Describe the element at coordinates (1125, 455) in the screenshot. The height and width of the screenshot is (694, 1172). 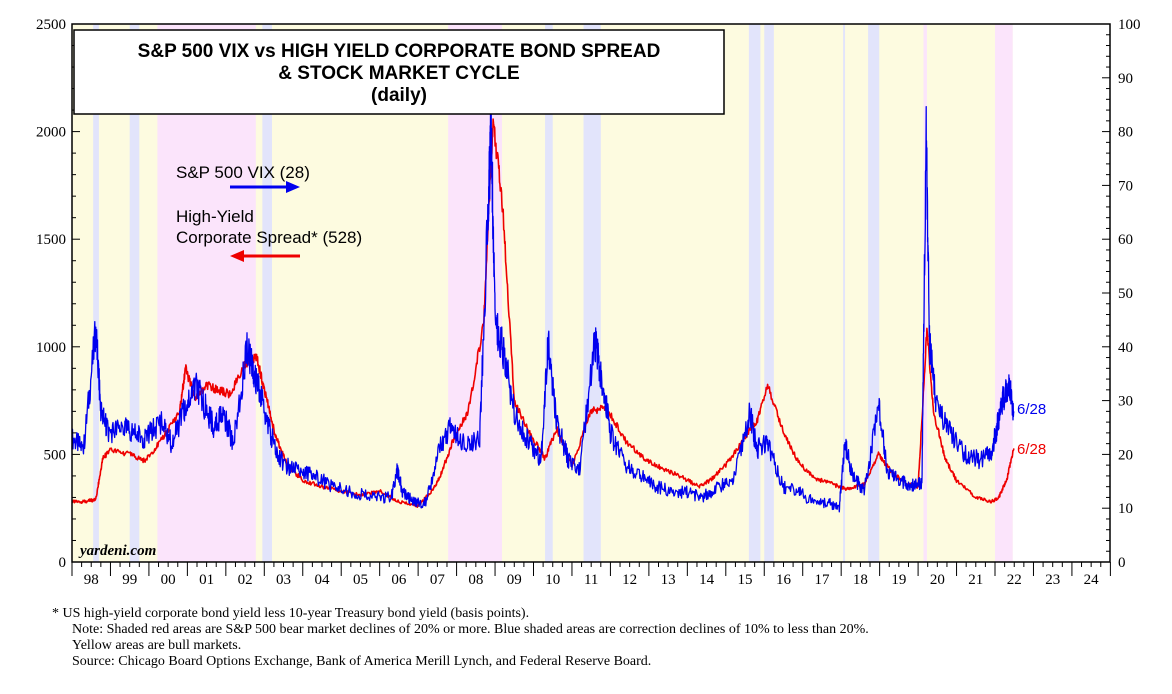
I see `right-tick-label-2: 20` at that location.